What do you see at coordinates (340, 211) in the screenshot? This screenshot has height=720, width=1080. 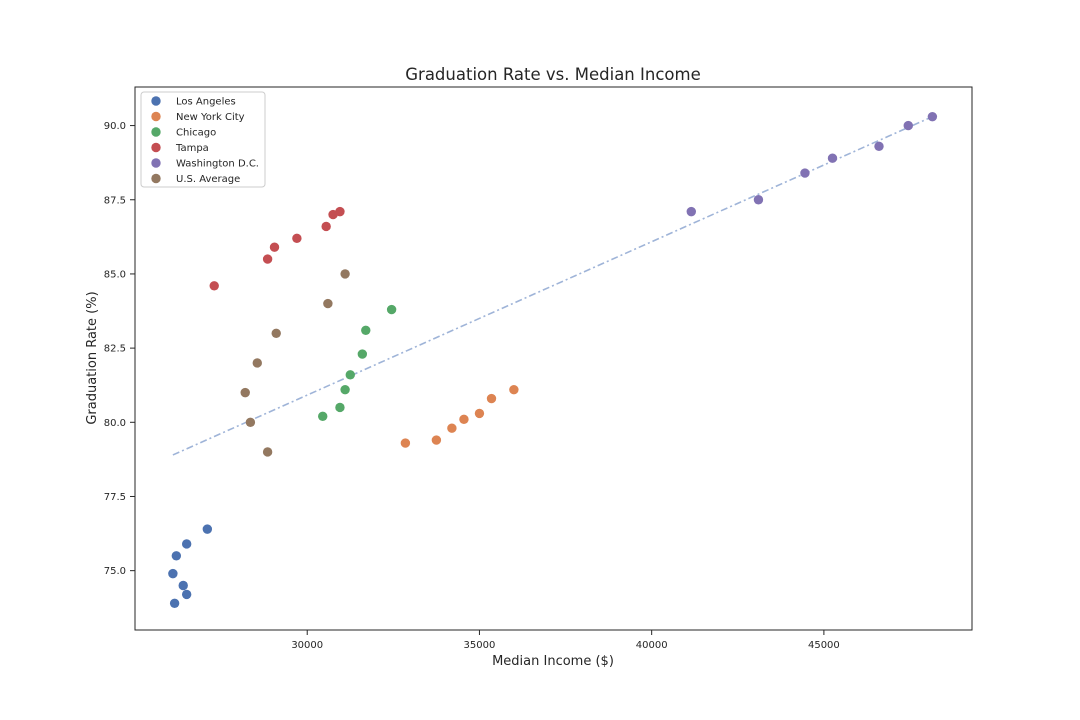 I see `point-series-3-6: Tampa` at bounding box center [340, 211].